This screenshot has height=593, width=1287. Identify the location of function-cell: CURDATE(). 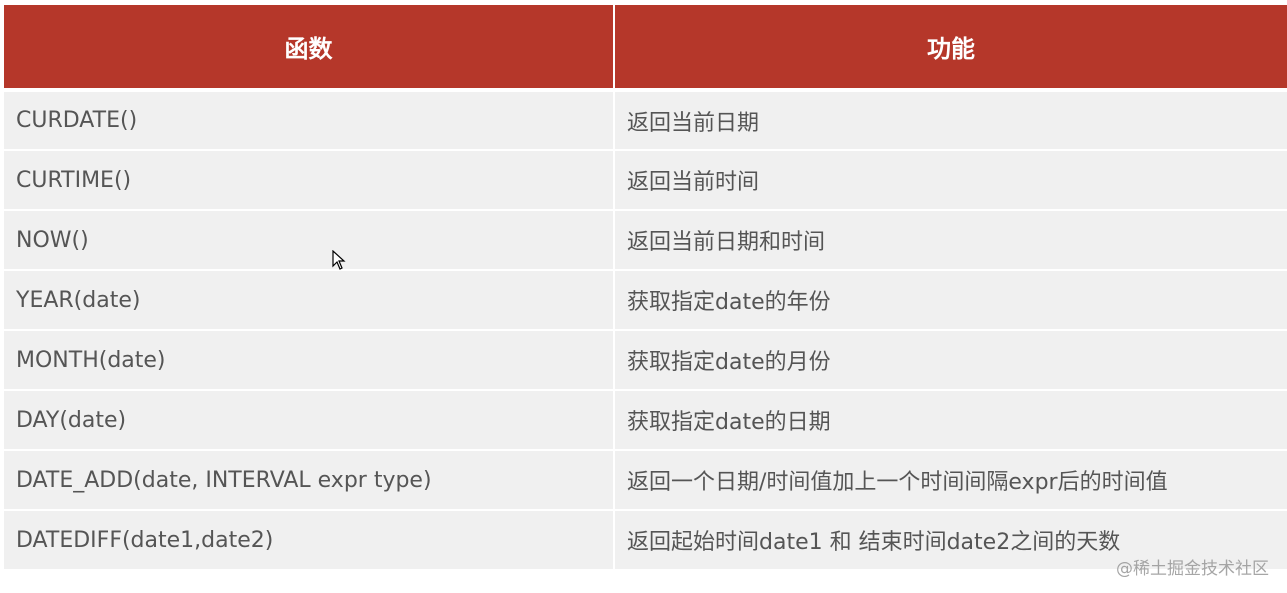
(309, 120).